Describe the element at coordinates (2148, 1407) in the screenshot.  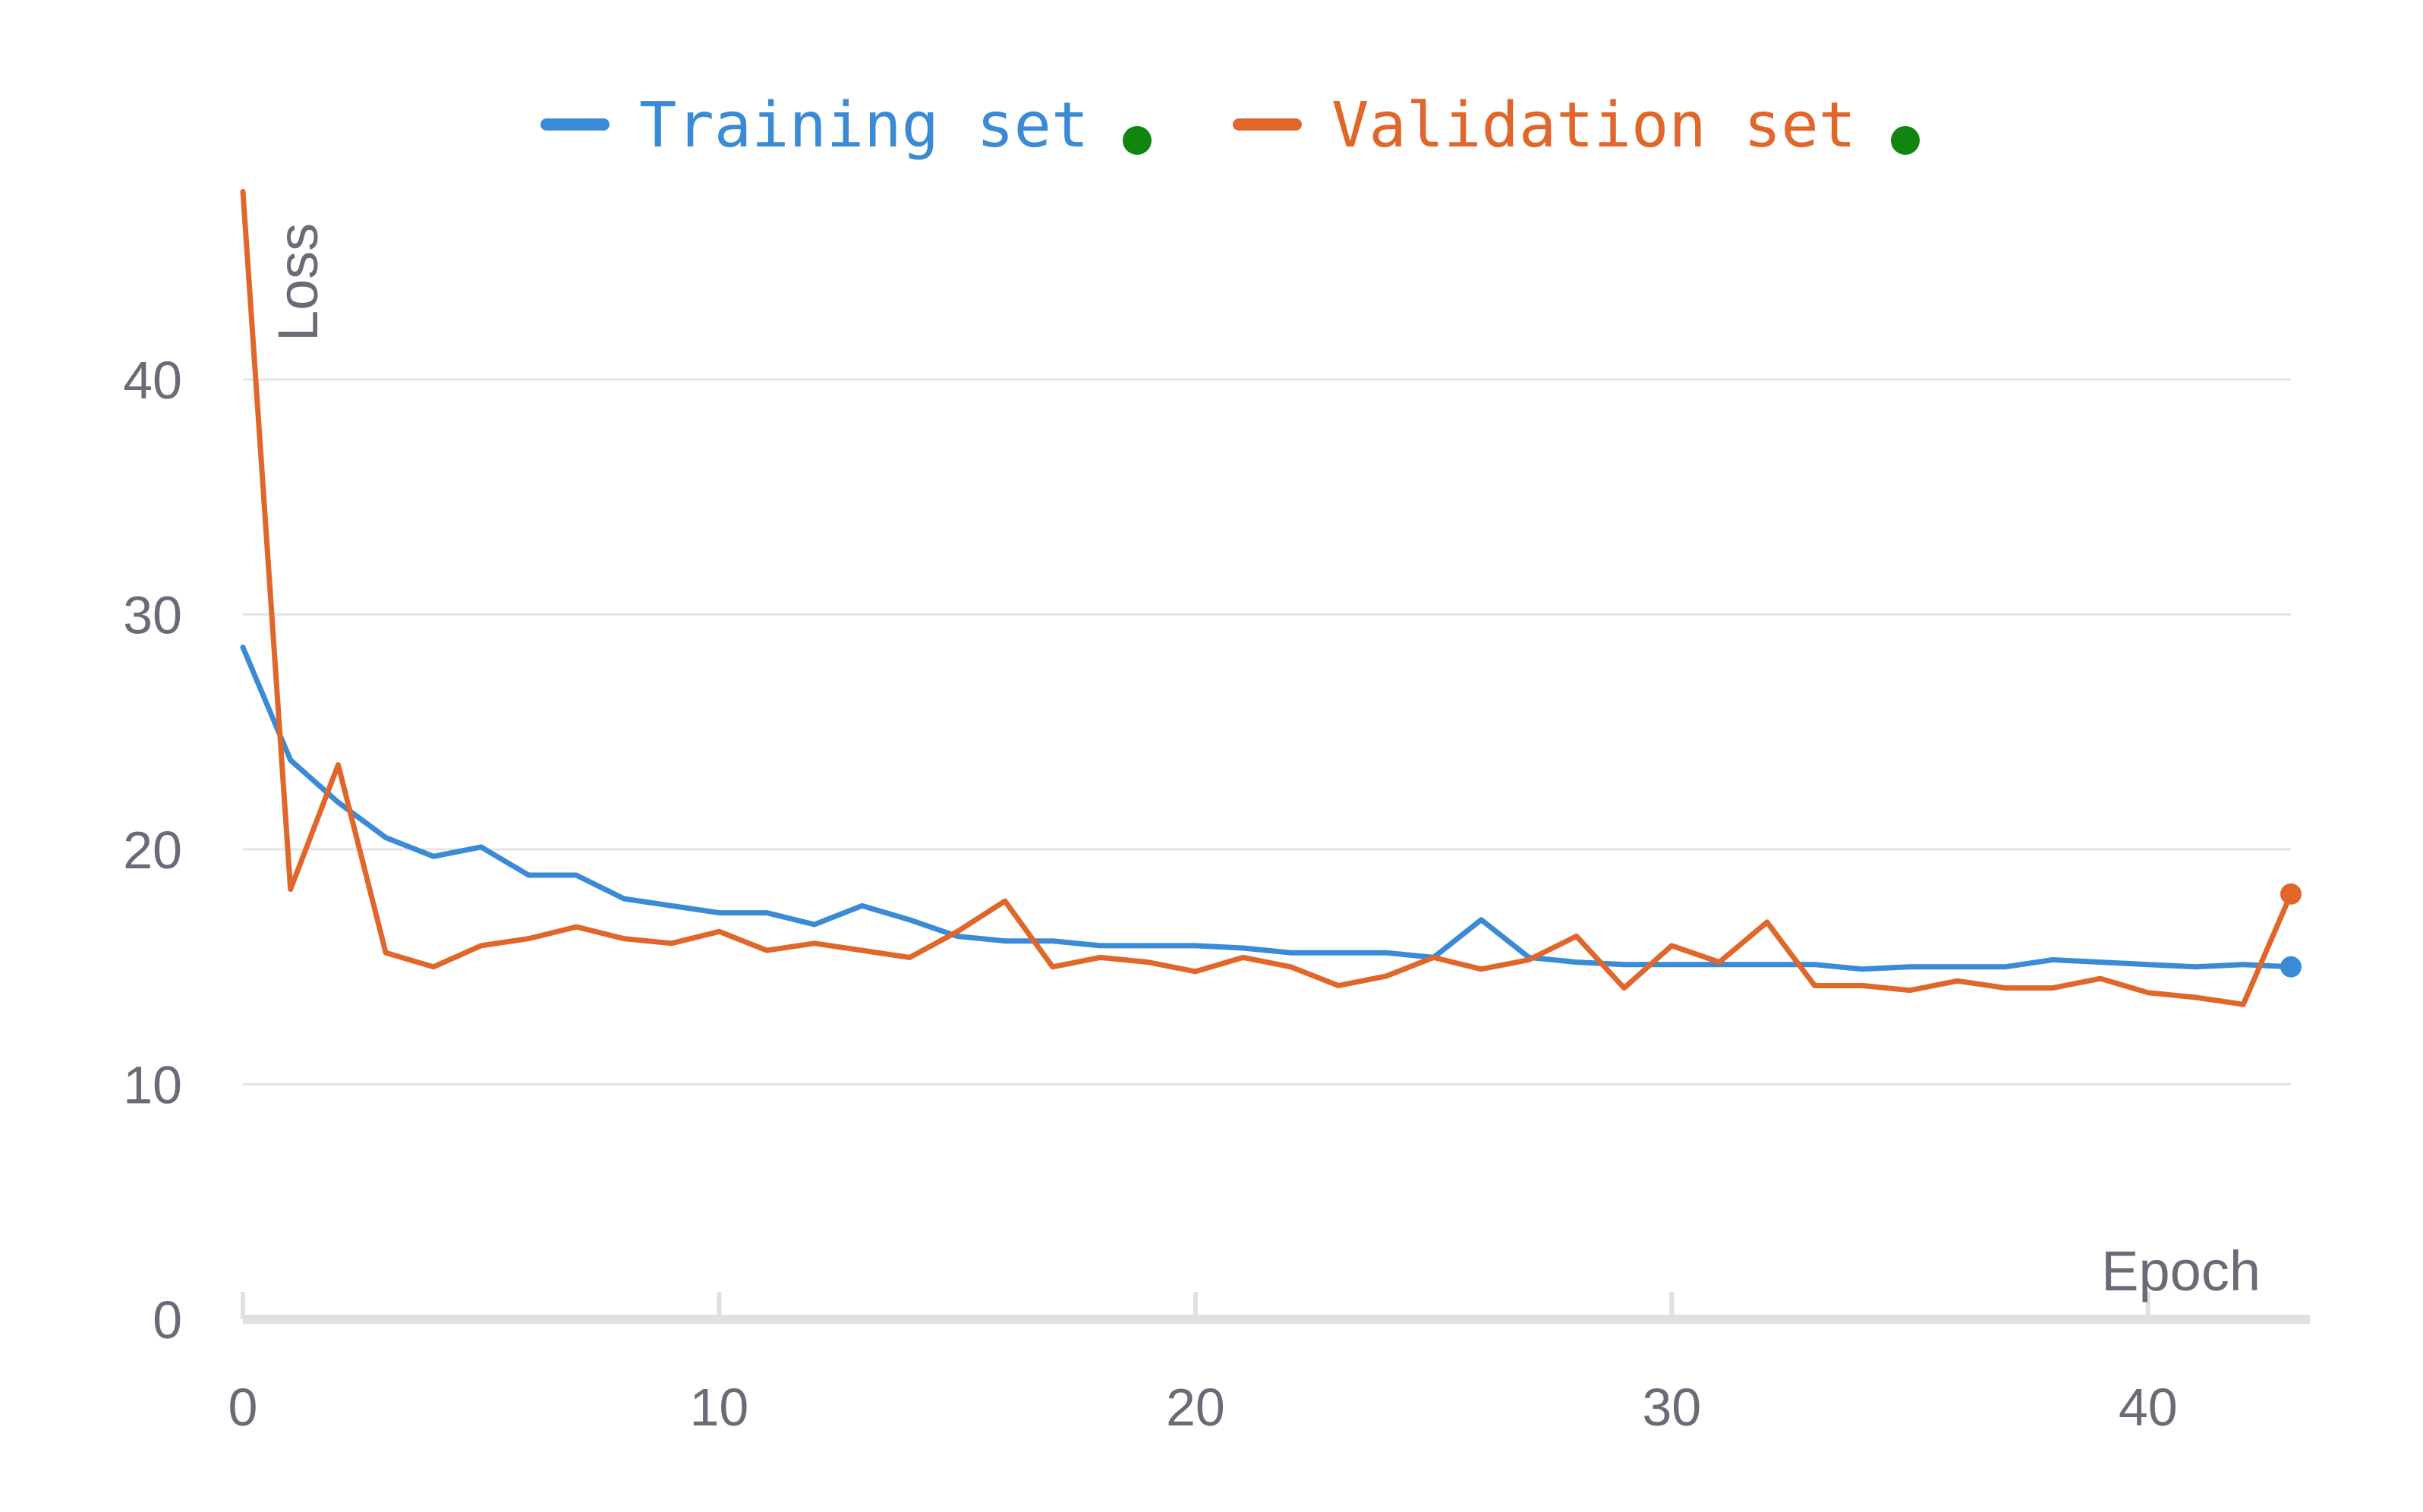
I see `x-tick-label: 40` at that location.